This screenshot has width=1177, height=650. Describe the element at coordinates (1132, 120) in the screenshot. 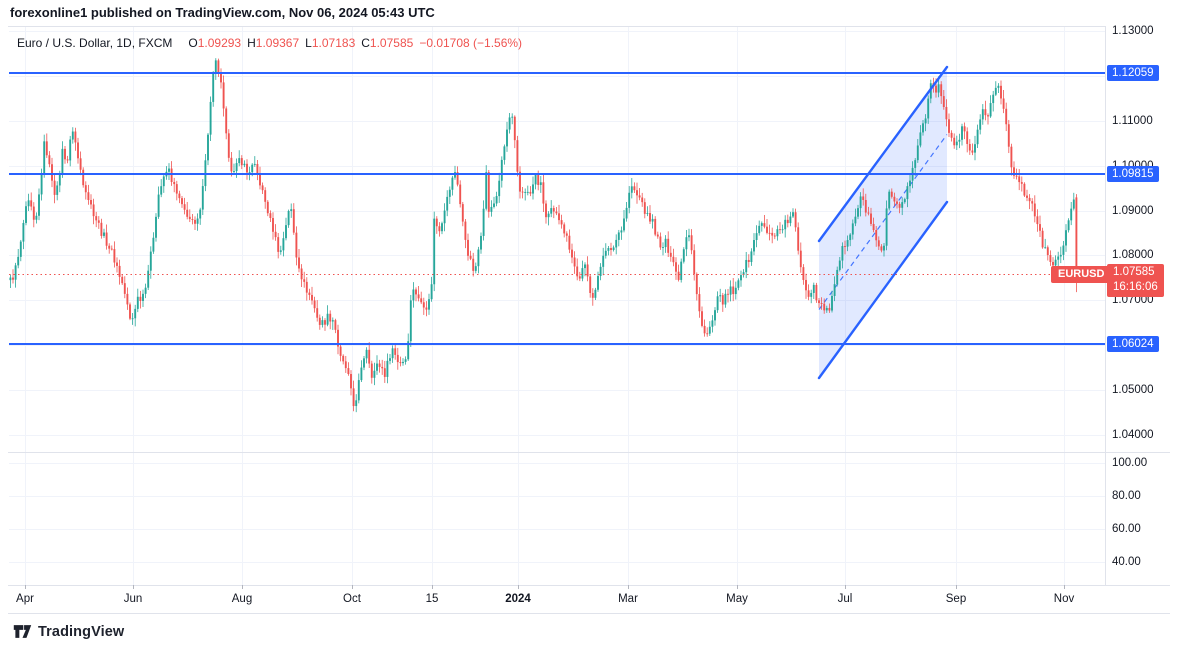

I see `price-axis-label: 1.11000` at that location.